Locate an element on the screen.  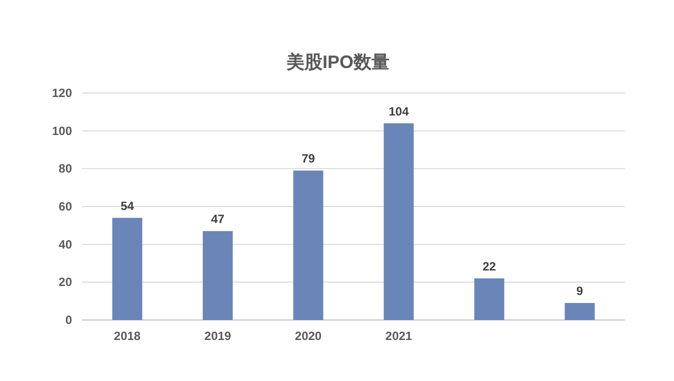
x-tick-label: 2021 is located at coordinates (398, 336).